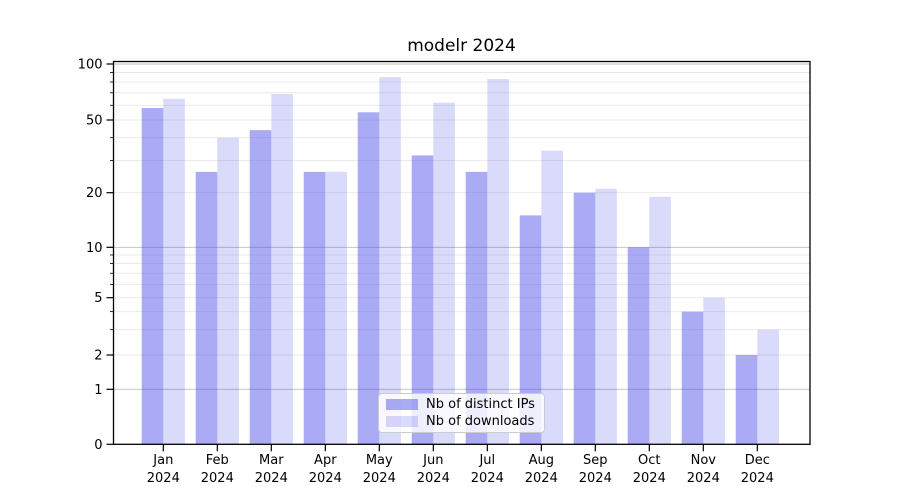  Describe the element at coordinates (541, 469) in the screenshot. I see `x-tick-label-aug: Aug 2024` at that location.